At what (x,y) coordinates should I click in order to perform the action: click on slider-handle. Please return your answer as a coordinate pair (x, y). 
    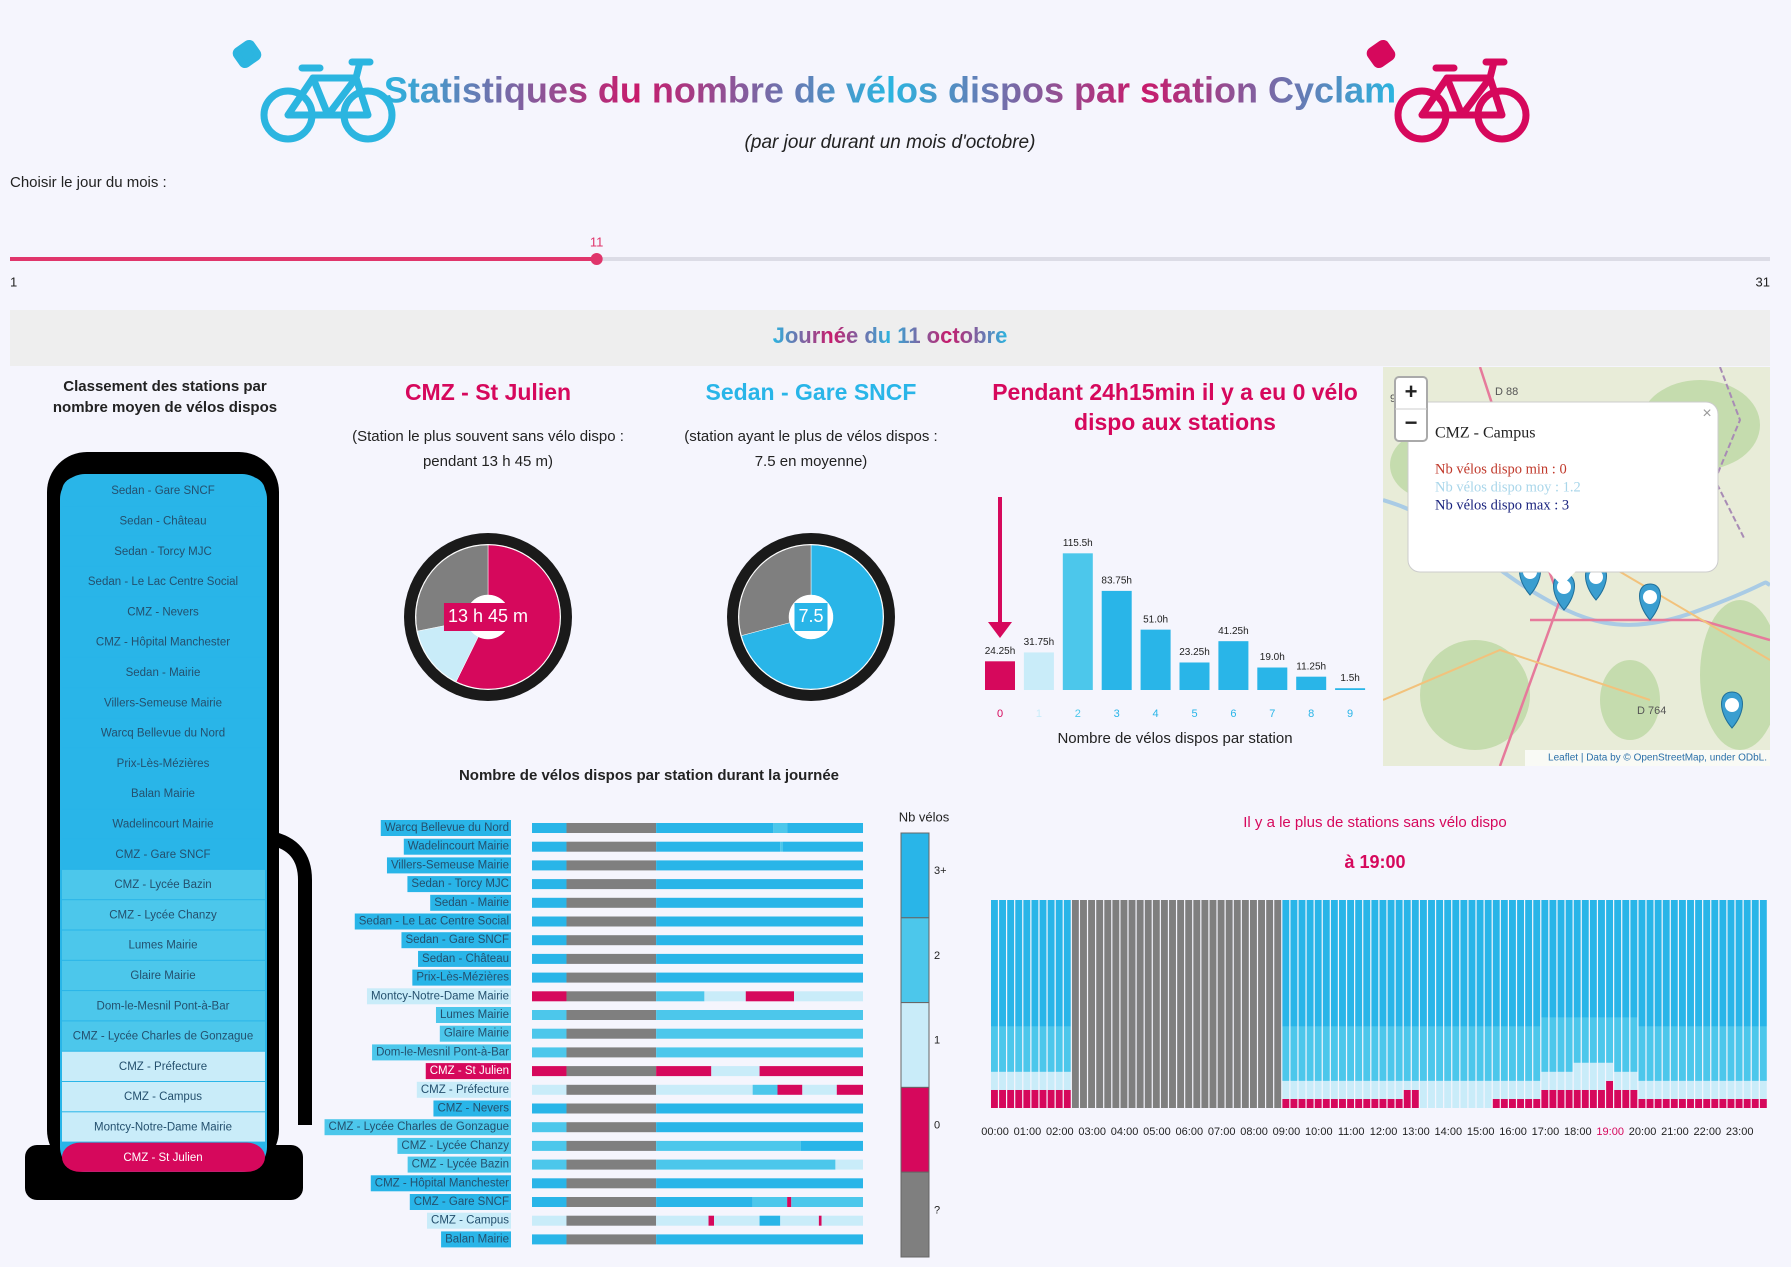
    Looking at the image, I should click on (596, 259).